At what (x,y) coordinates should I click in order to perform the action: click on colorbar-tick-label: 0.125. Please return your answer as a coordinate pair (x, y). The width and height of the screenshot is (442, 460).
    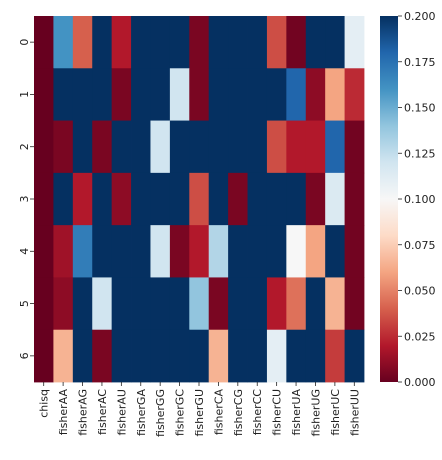
    Looking at the image, I should click on (420, 153).